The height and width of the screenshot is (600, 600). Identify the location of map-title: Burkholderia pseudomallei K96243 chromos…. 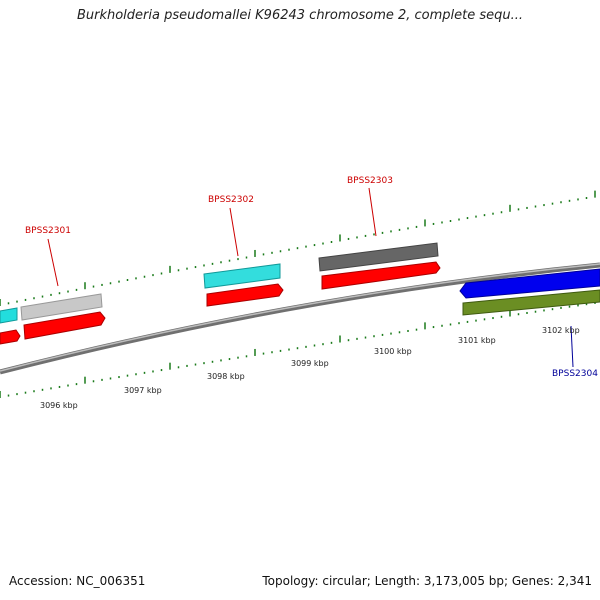
(300, 15).